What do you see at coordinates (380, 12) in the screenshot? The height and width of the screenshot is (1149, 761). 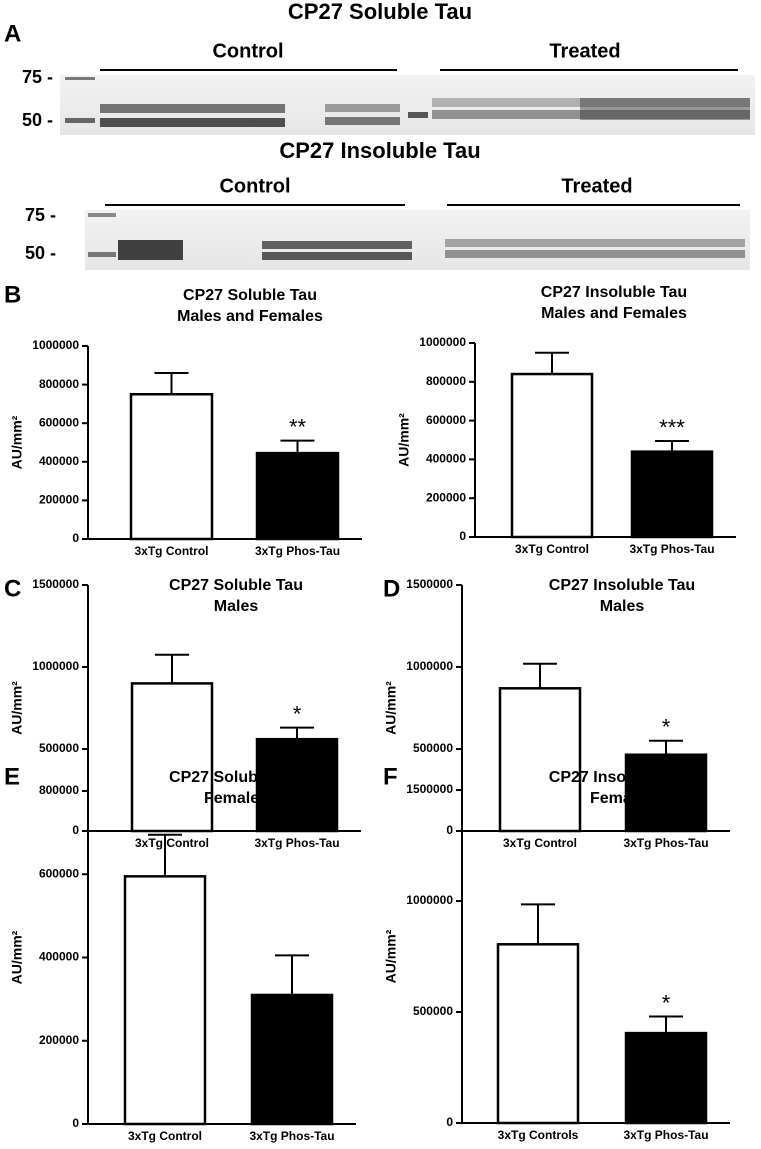 I see `blot-title: CP27 Soluble Tau` at bounding box center [380, 12].